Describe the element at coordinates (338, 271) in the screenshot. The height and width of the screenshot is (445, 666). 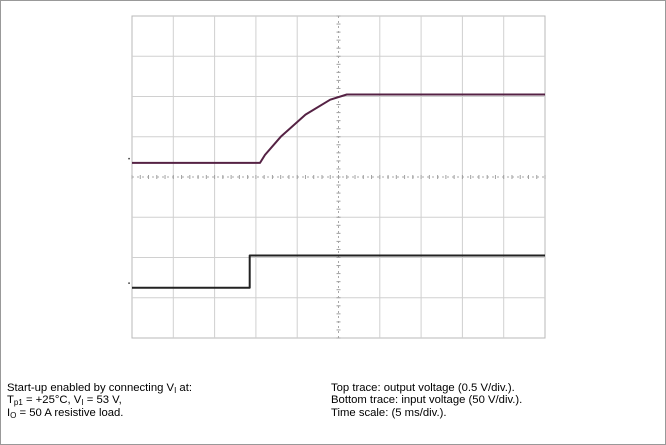
I see `bottom-trace-line` at that location.